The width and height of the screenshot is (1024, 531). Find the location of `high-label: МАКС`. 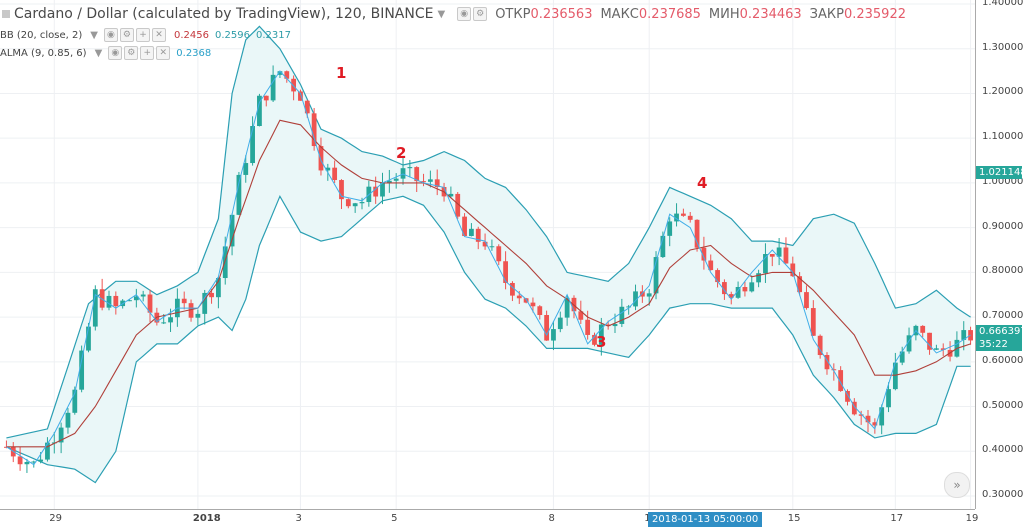

high-label: МАКС is located at coordinates (619, 14).